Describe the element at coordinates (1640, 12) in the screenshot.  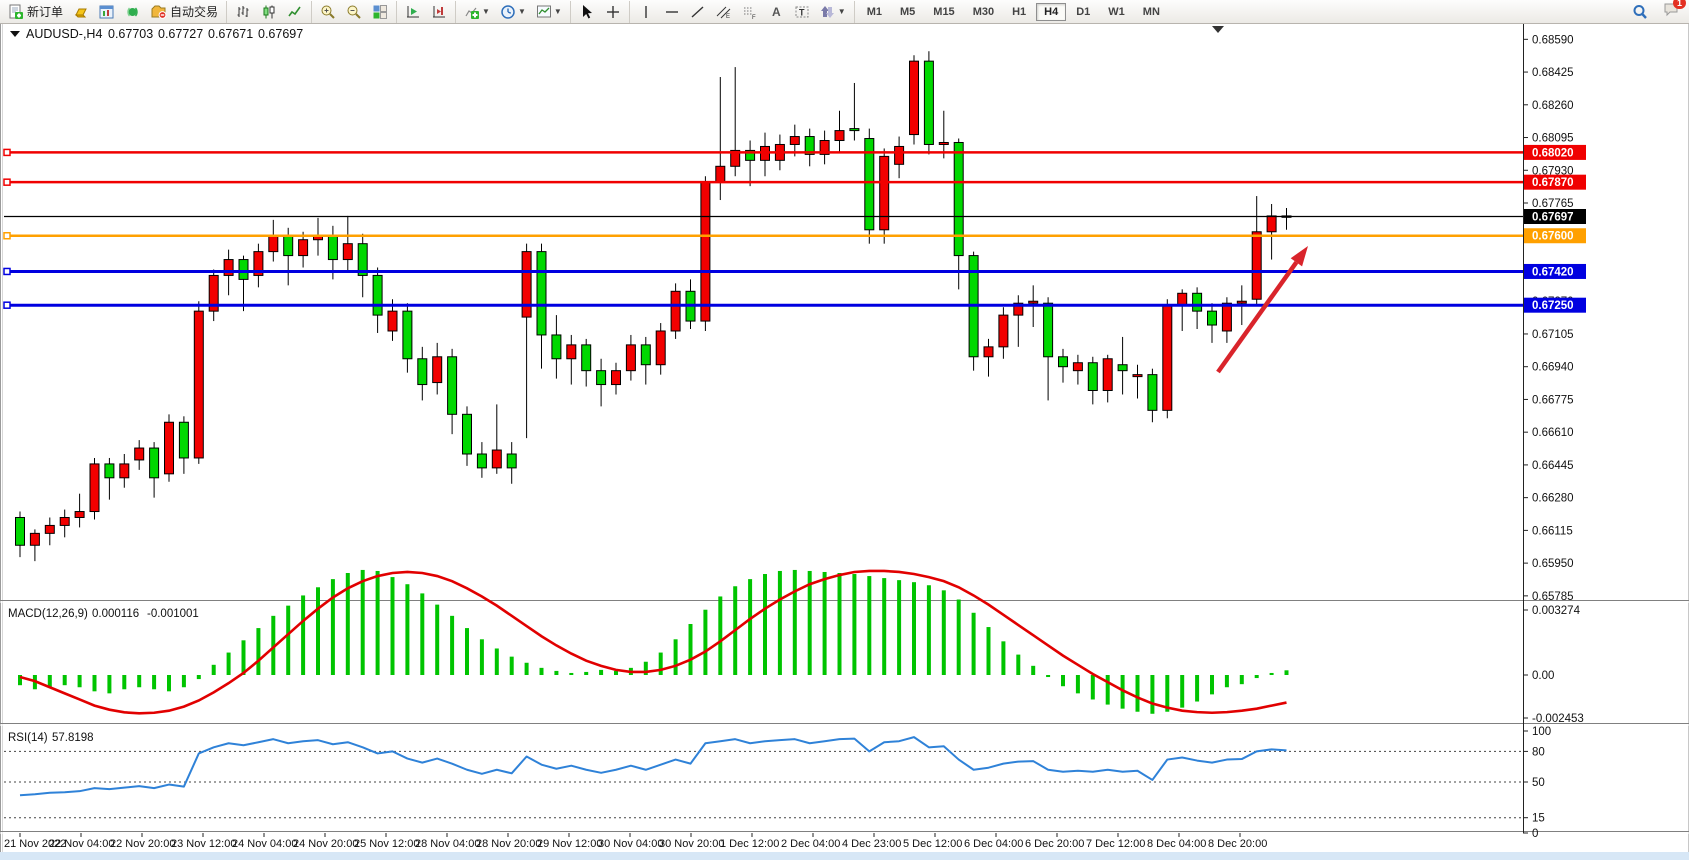
I see `search-button` at that location.